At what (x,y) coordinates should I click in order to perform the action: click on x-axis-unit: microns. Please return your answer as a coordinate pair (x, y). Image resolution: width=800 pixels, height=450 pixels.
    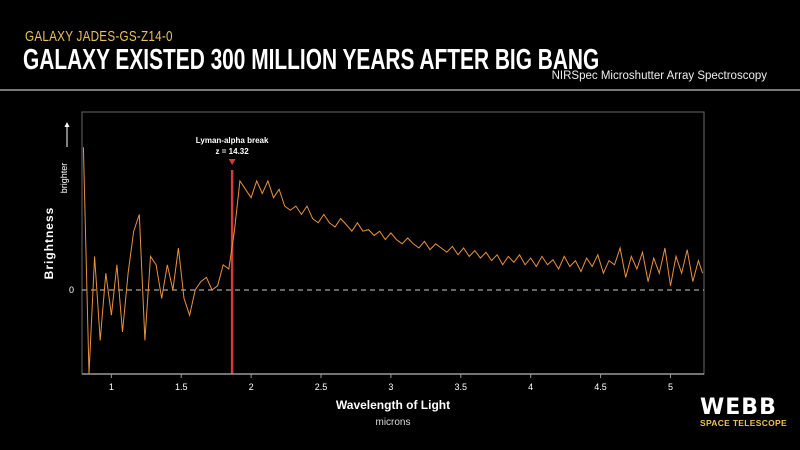
    Looking at the image, I should click on (392, 422).